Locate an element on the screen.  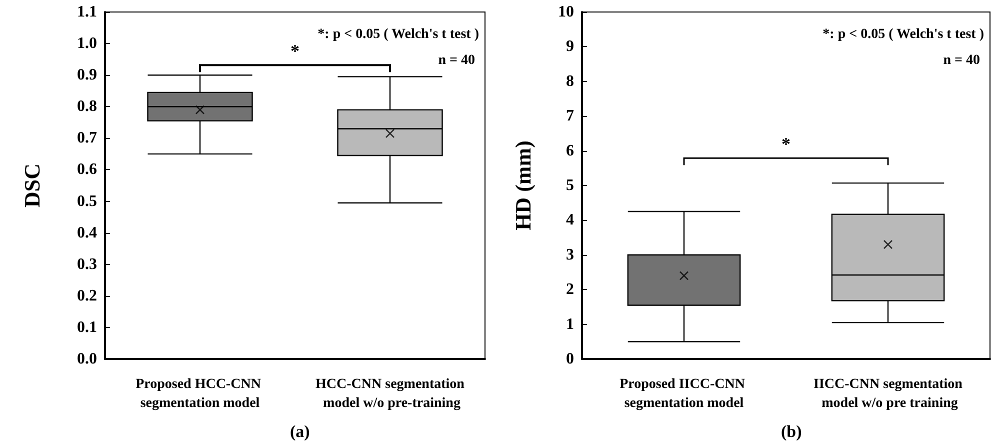
y-tick-label: 0.6 is located at coordinates (87, 169).